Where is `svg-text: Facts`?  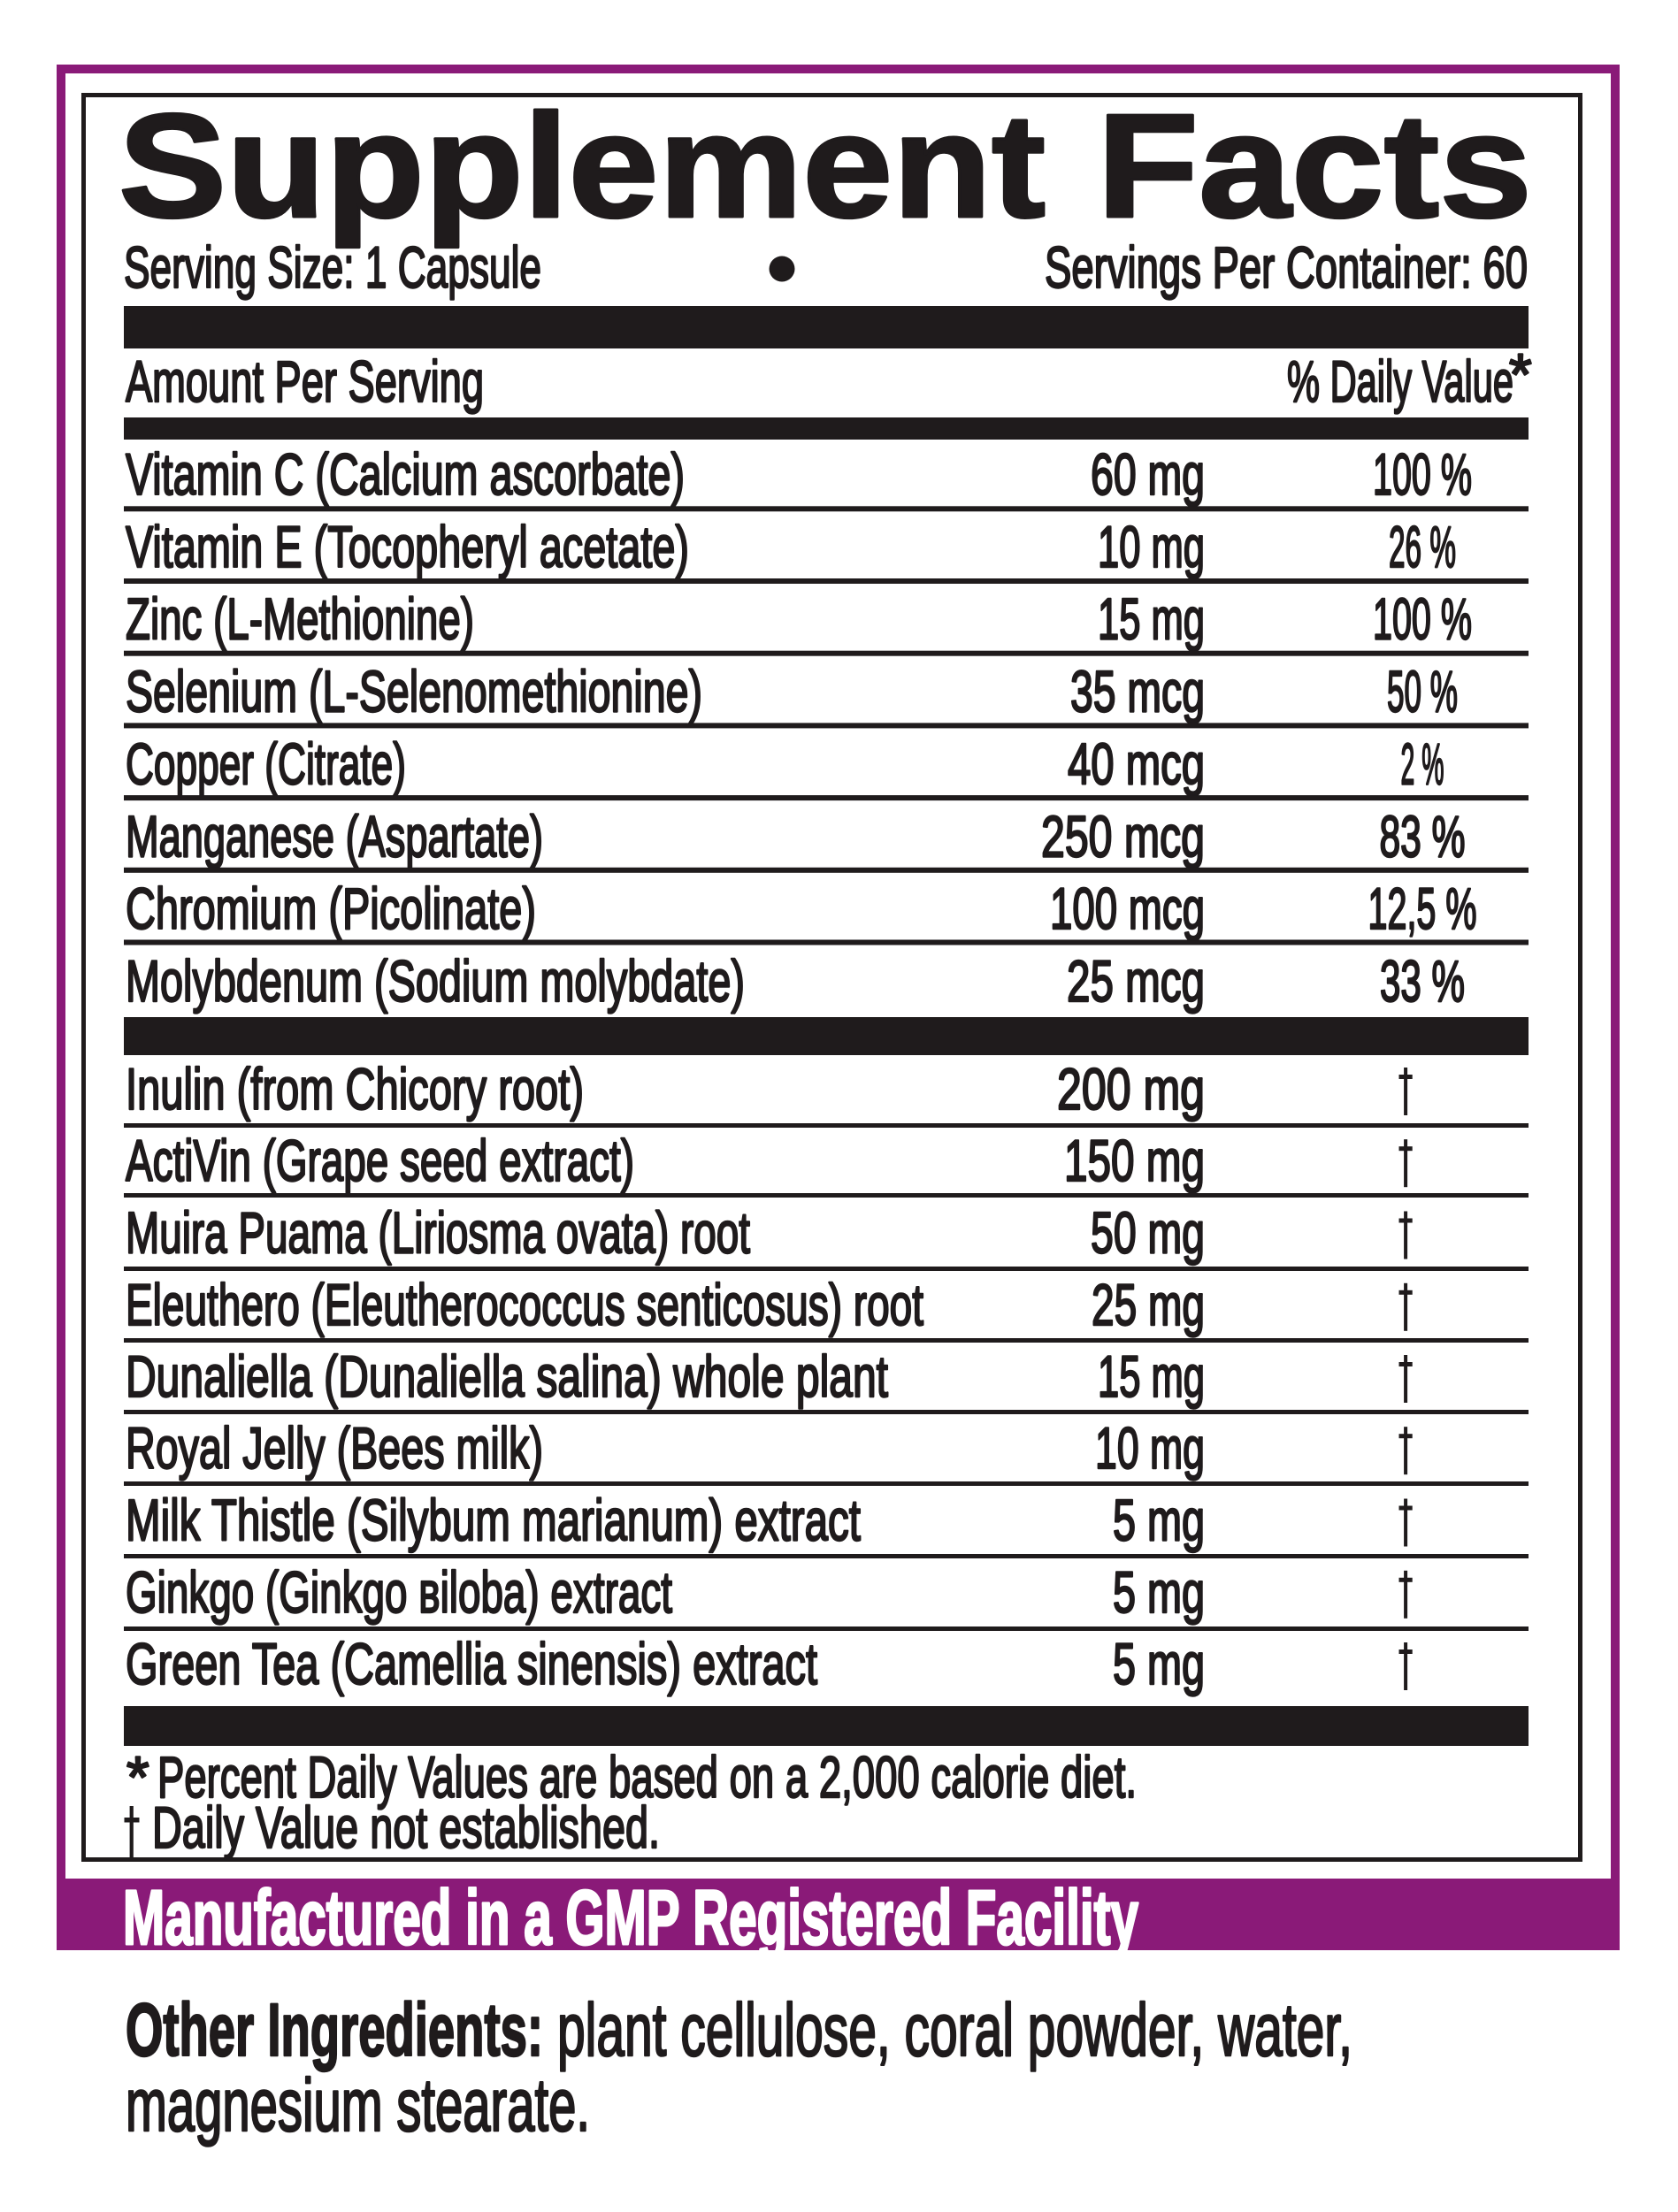
svg-text: Facts is located at coordinates (1314, 166).